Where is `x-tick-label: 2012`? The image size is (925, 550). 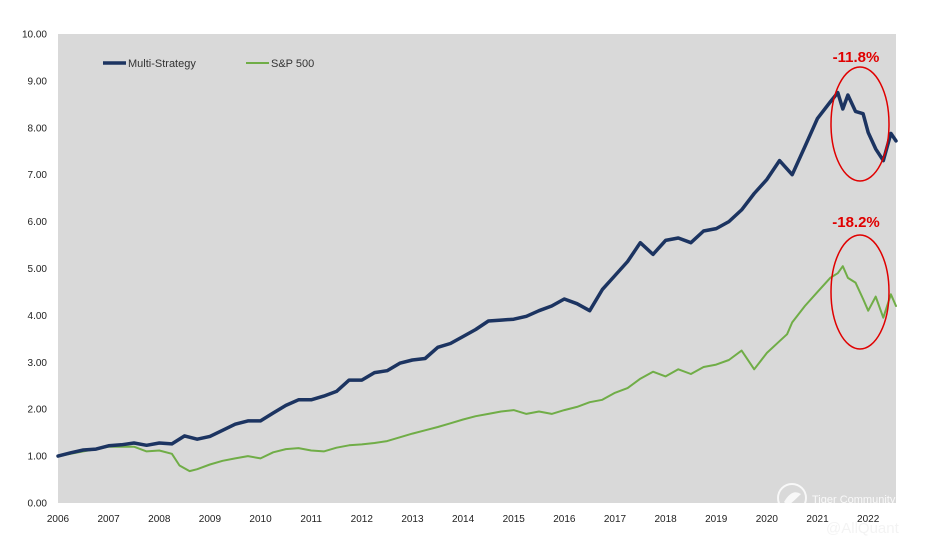
x-tick-label: 2012 is located at coordinates (362, 519).